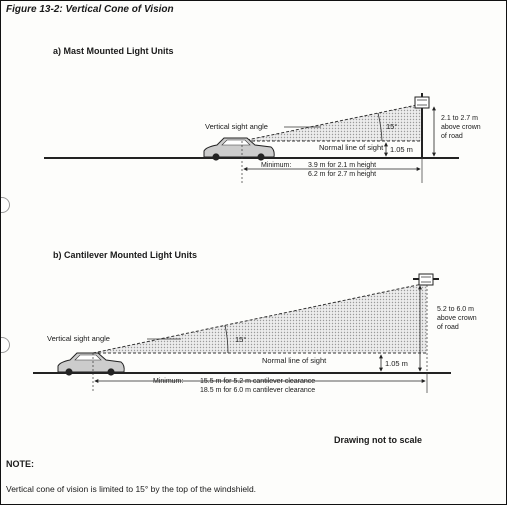 The height and width of the screenshot is (505, 507). Describe the element at coordinates (396, 363) in the screenshot. I see `eye-height-label-b: 1.05 m` at that location.